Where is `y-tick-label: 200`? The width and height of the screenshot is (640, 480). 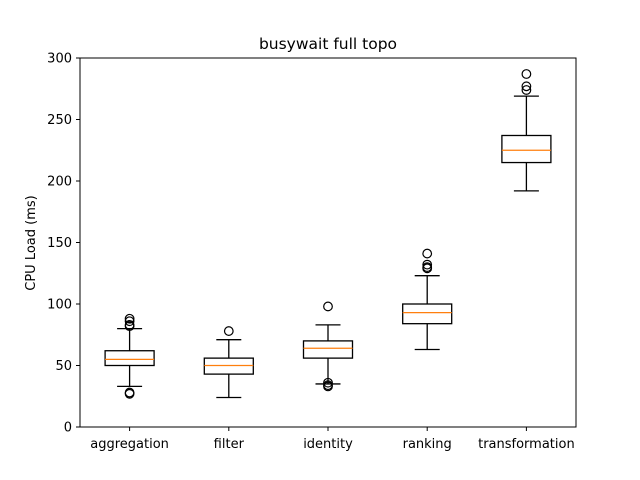
y-tick-label: 200 is located at coordinates (59, 182).